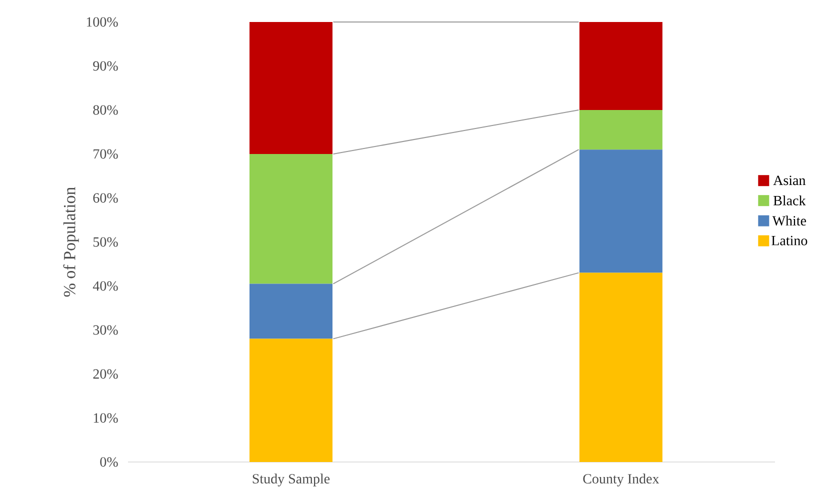 The width and height of the screenshot is (840, 504). What do you see at coordinates (102, 22) in the screenshot?
I see `y-tick-label: 100%` at bounding box center [102, 22].